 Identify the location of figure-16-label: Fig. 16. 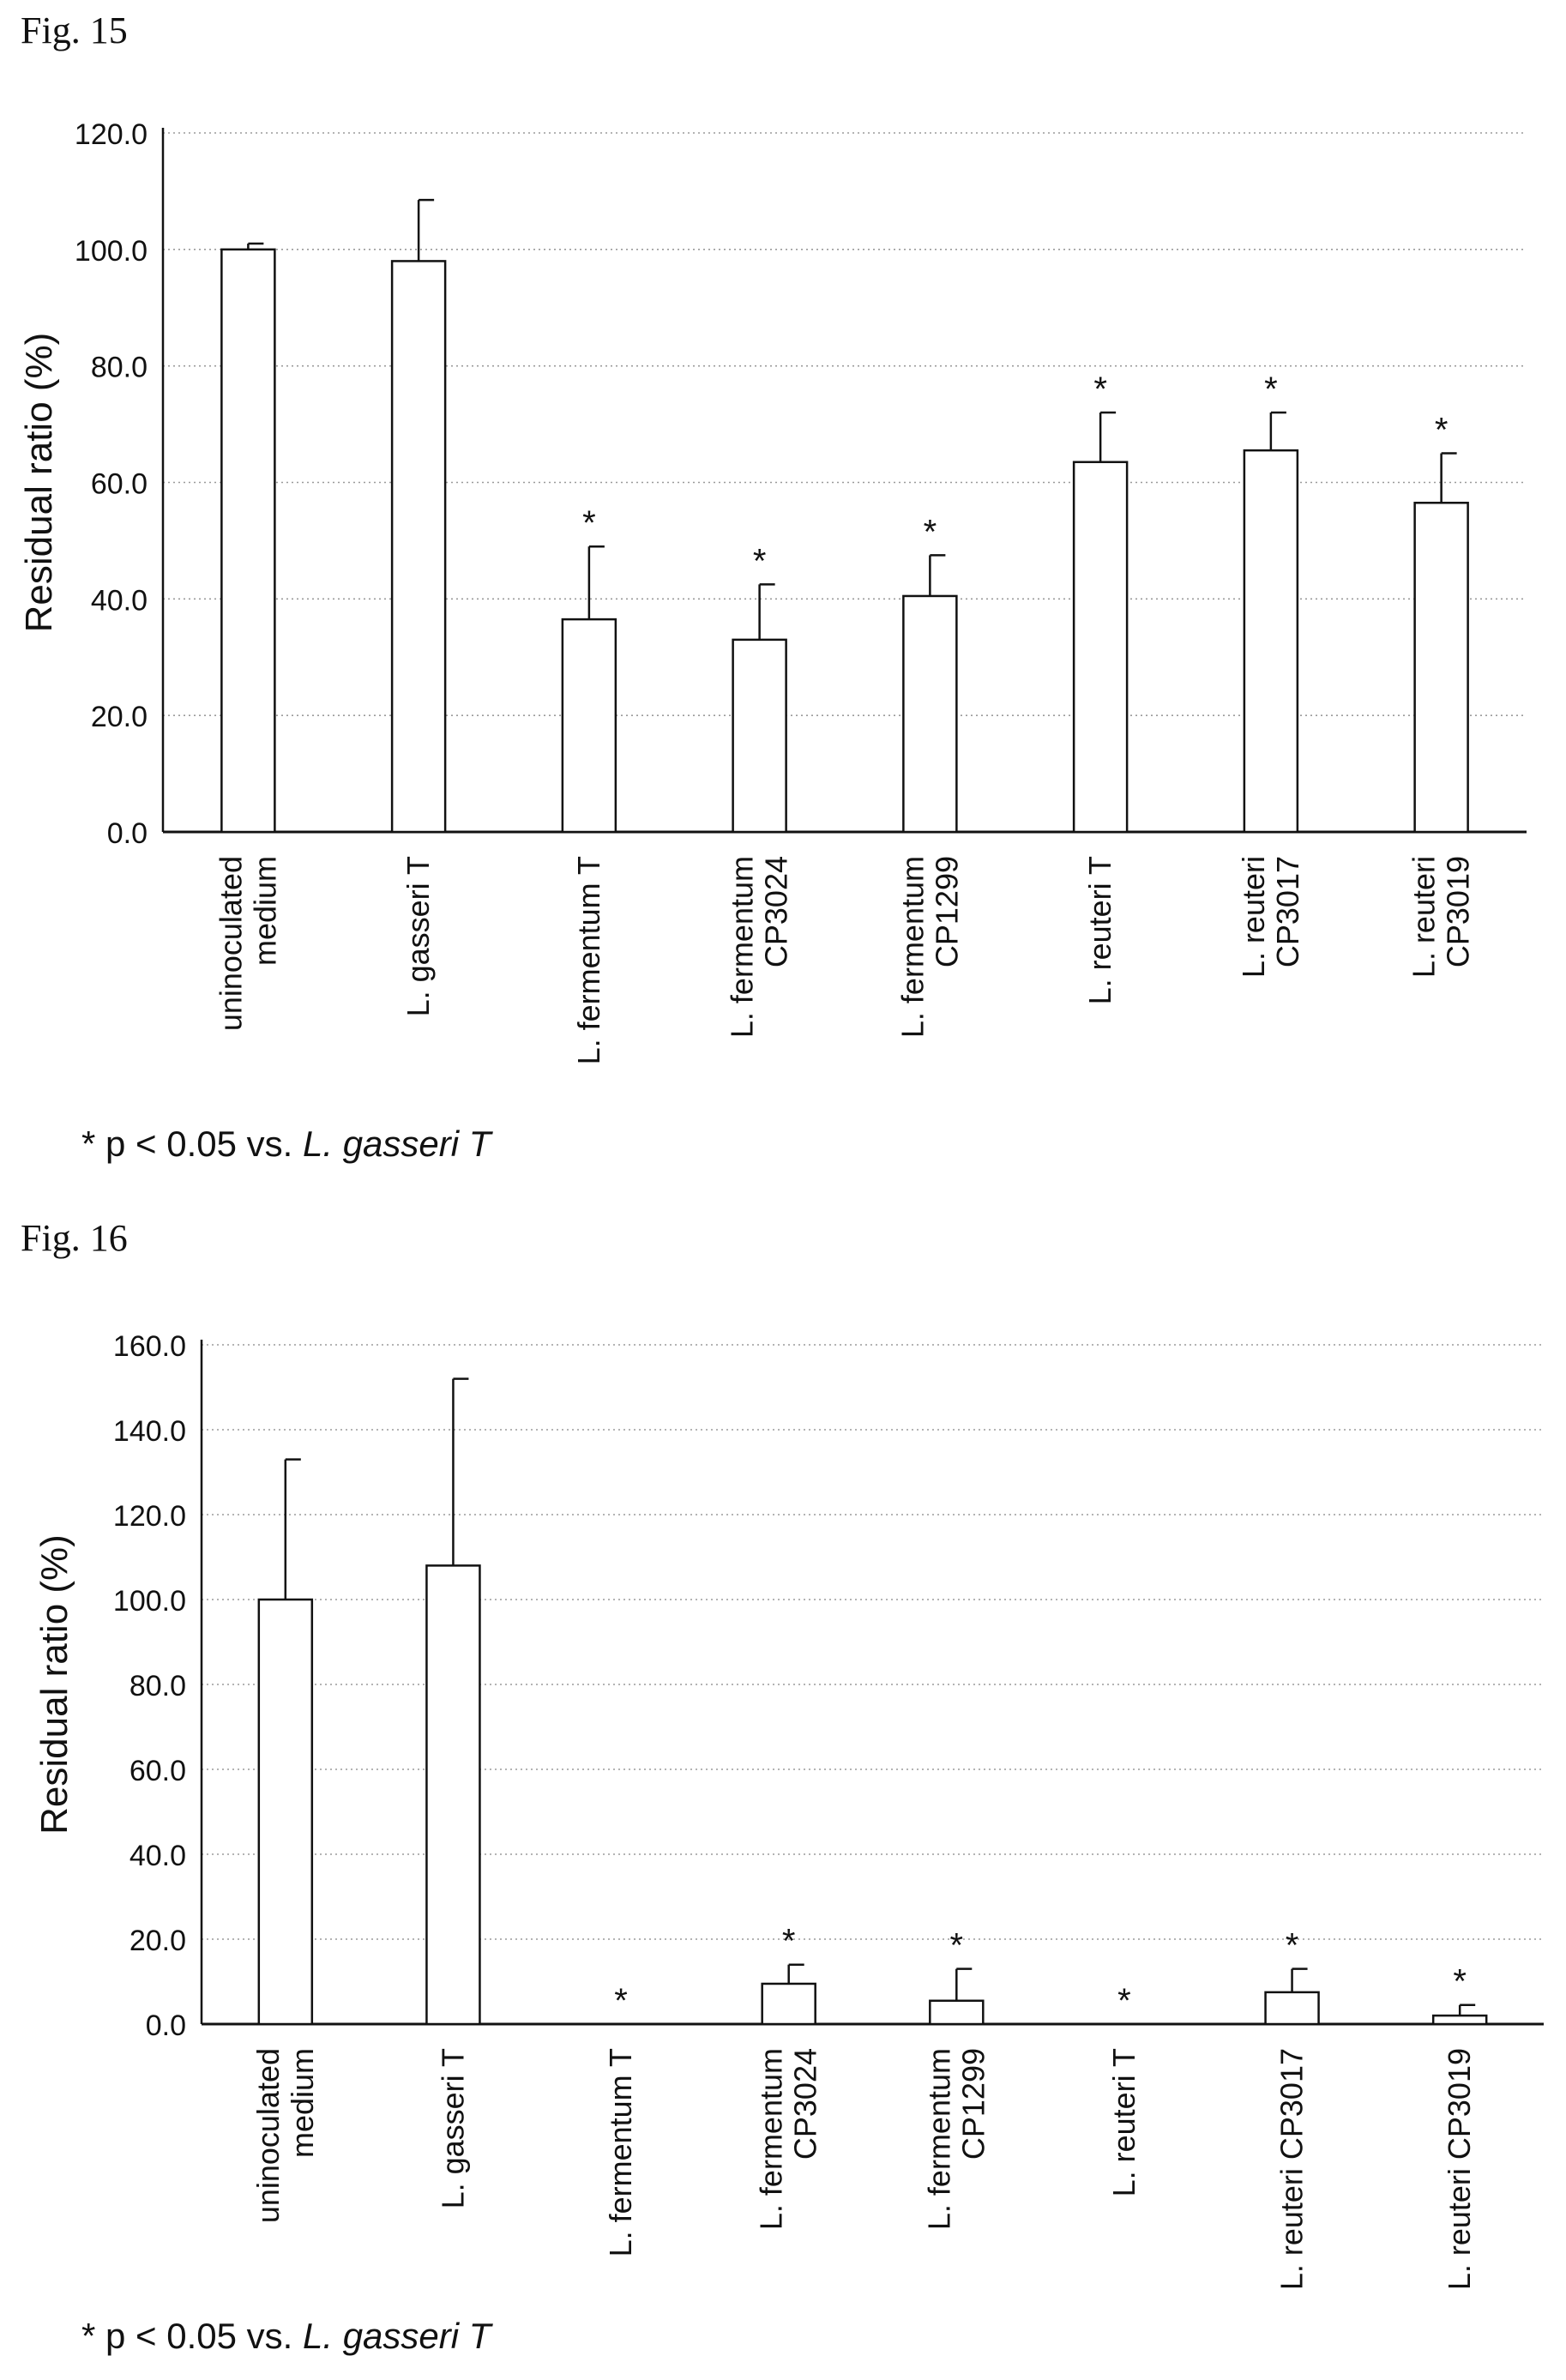
(74, 1238).